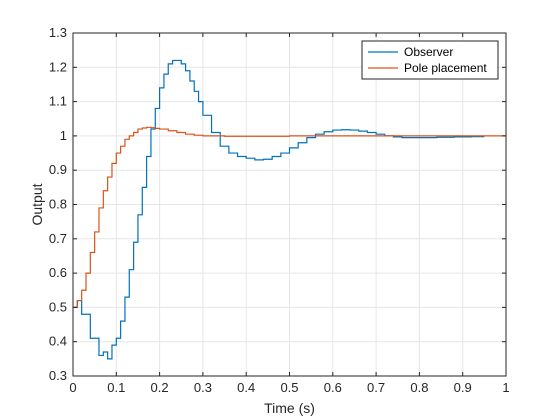 This screenshot has width=560, height=420. What do you see at coordinates (505, 387) in the screenshot?
I see `x-tick-label: 1` at bounding box center [505, 387].